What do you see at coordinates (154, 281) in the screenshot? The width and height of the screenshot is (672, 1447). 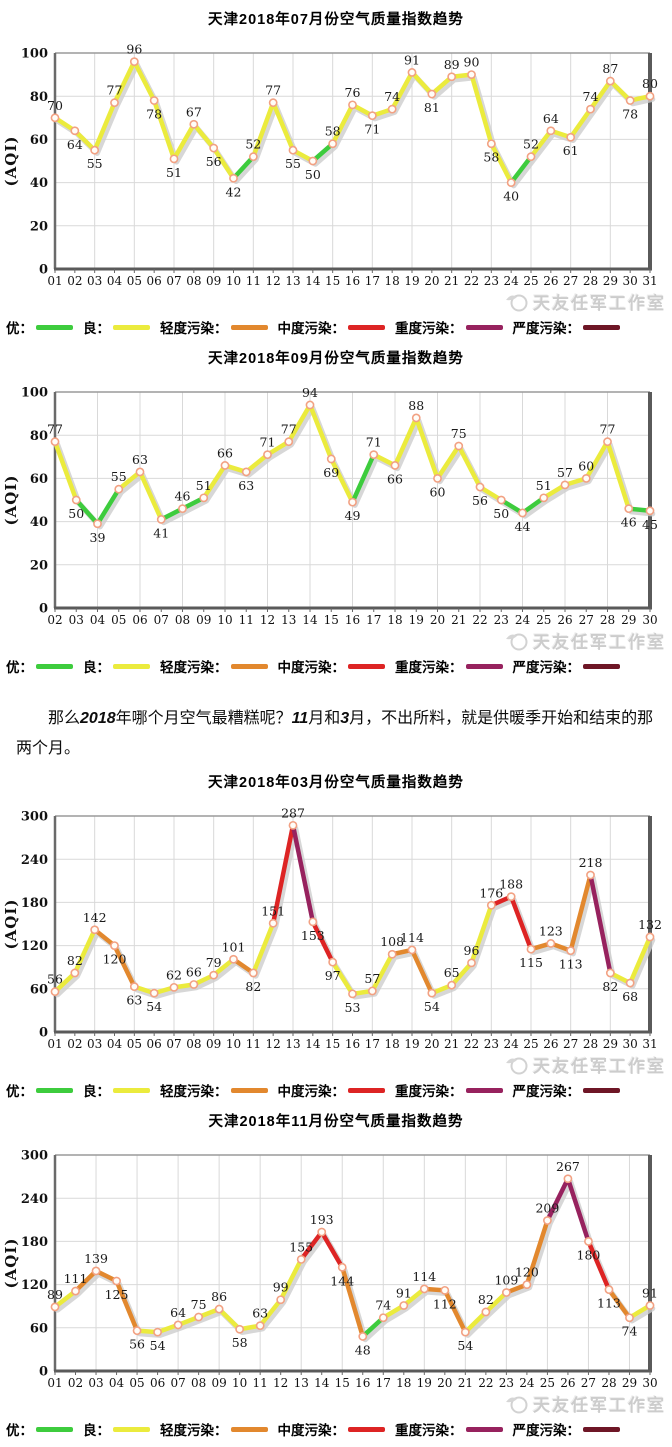 I see `svg-text: 06` at bounding box center [154, 281].